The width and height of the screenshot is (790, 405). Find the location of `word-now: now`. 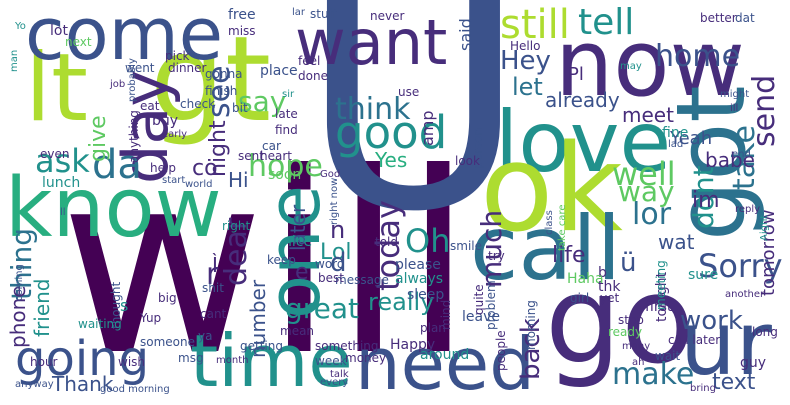

word-now: now is located at coordinates (650, 63).